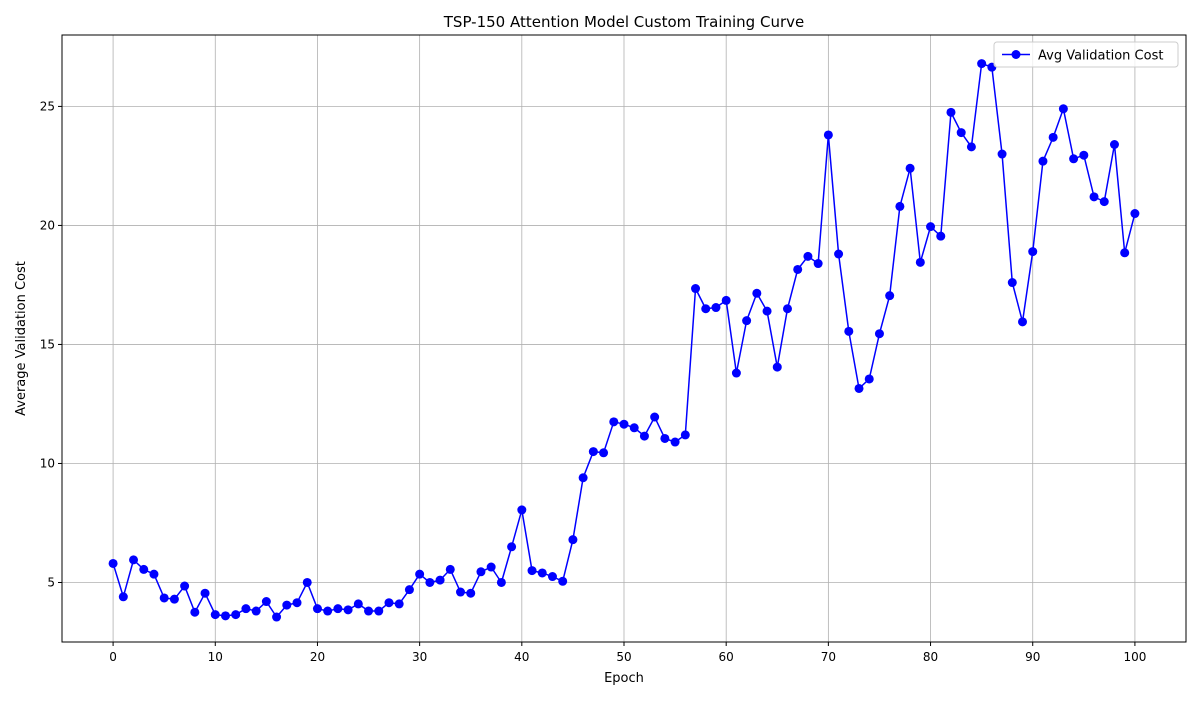  What do you see at coordinates (1032, 657) in the screenshot?
I see `x-tick-label: 90` at bounding box center [1032, 657].